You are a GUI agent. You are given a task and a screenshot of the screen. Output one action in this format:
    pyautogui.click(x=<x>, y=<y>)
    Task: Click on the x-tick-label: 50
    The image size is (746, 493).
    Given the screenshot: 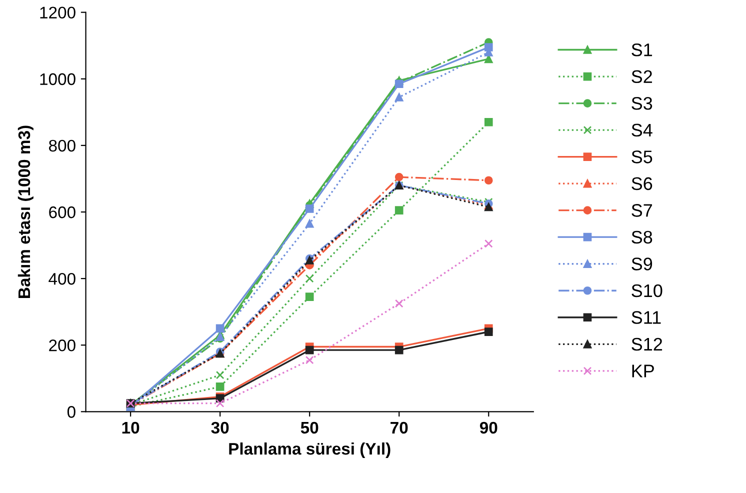 What is the action you would take?
    pyautogui.click(x=309, y=428)
    